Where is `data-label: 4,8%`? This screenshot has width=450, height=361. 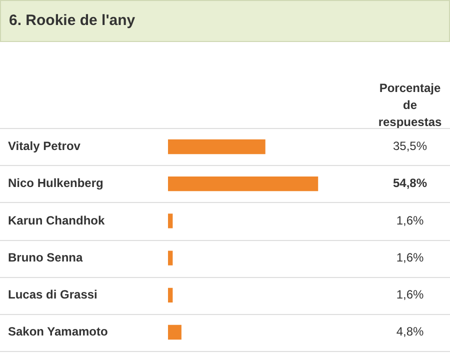 data-label: 4,8% is located at coordinates (410, 331).